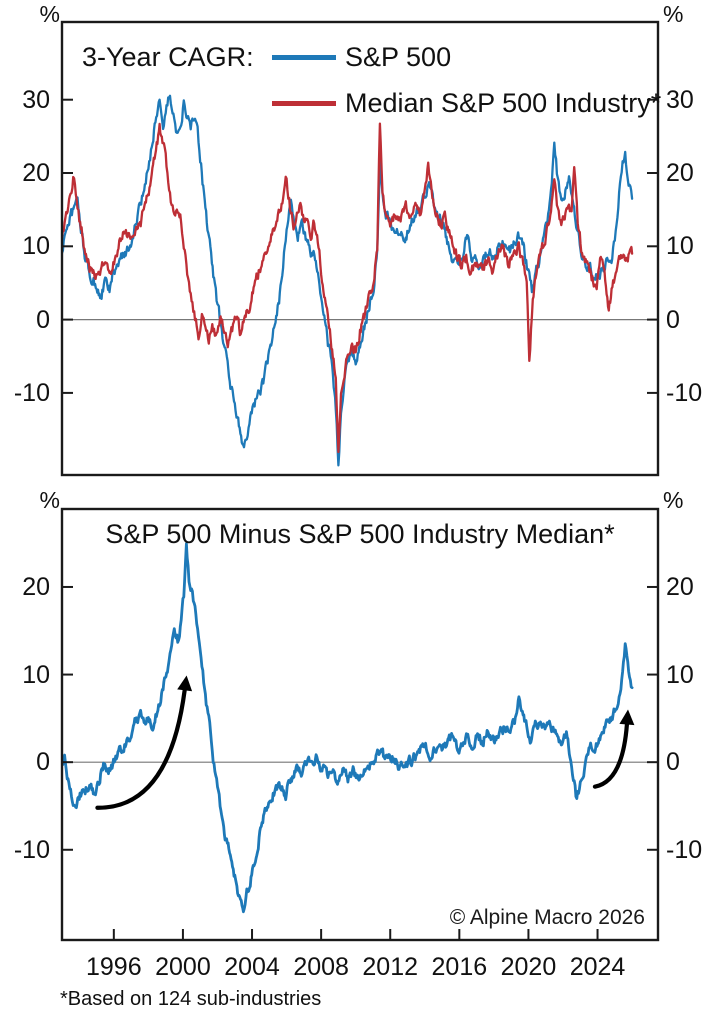 This screenshot has height=1024, width=721. What do you see at coordinates (183, 967) in the screenshot?
I see `x-tick-label: 2000` at bounding box center [183, 967].